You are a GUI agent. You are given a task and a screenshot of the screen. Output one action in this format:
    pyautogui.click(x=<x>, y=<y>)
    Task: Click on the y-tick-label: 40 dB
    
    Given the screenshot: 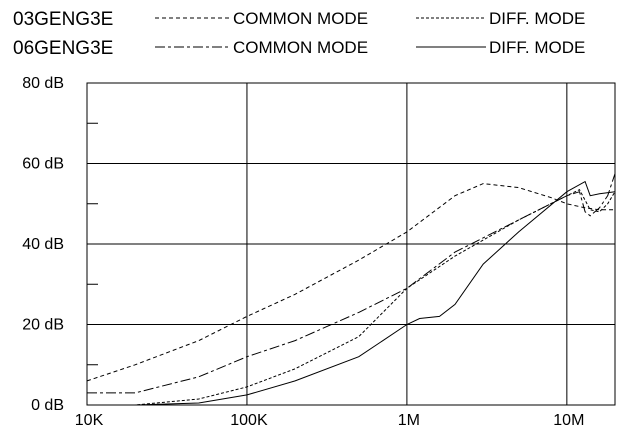 What is the action you would take?
    pyautogui.click(x=43, y=244)
    